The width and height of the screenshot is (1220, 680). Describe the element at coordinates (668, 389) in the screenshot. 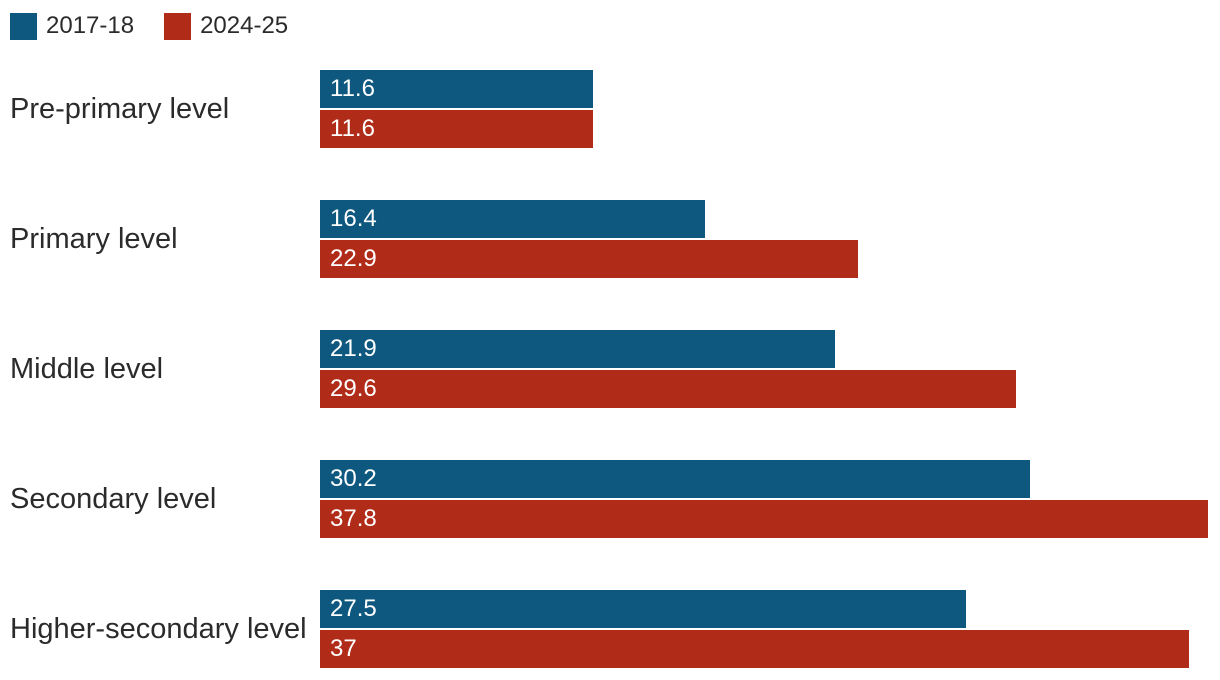

I see `bar-2024-25: 29.6` at that location.